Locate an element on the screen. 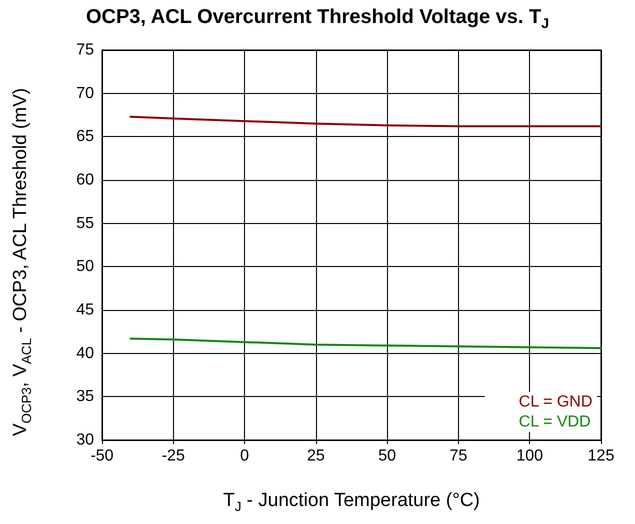  text: CL = GND is located at coordinates (555, 402).